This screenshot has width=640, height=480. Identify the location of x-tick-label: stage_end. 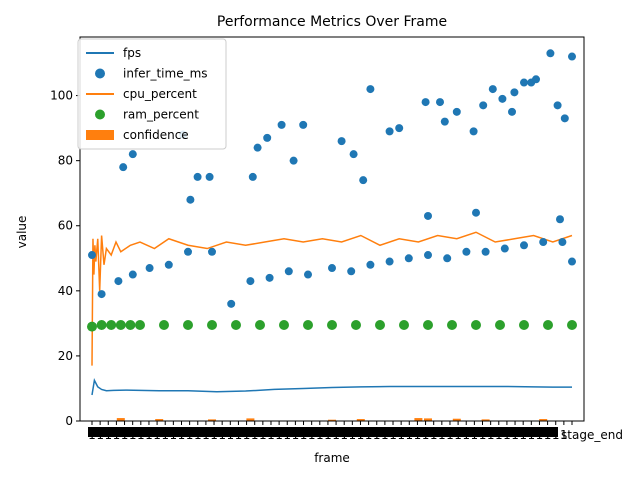
(592, 435).